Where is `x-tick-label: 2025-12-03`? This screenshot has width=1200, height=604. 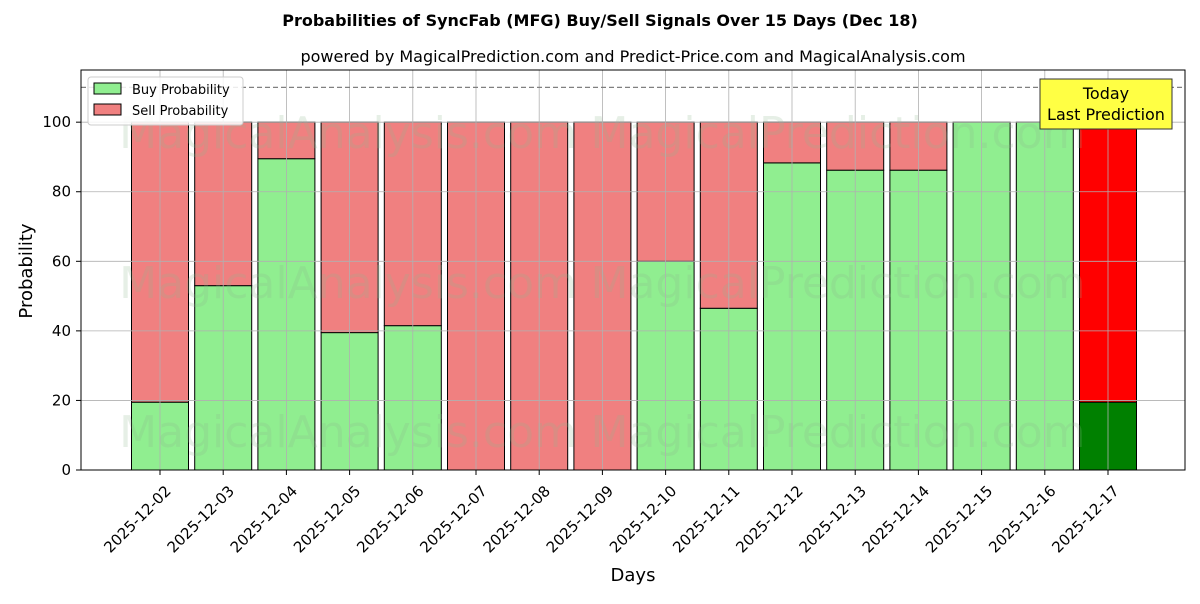
x-tick-label: 2025-12-03 is located at coordinates (201, 519).